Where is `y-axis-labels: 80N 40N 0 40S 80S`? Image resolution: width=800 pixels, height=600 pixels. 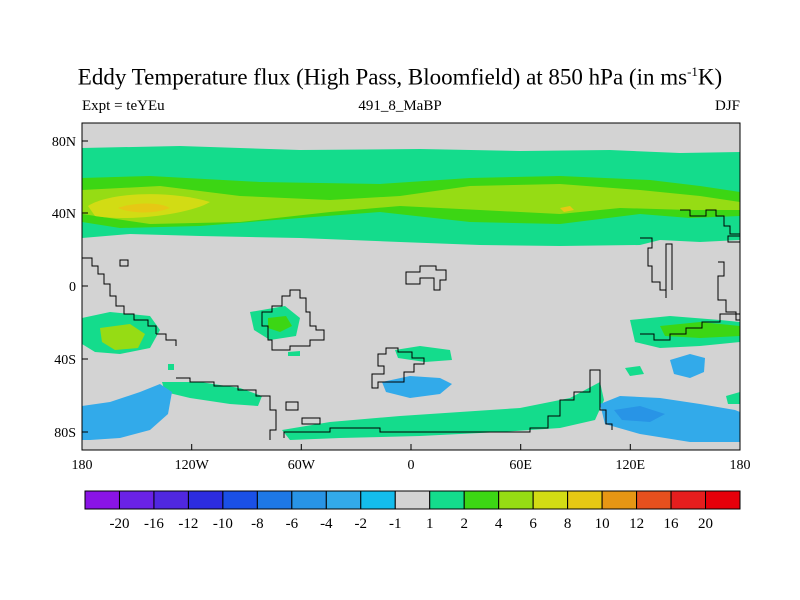
y-axis-labels: 80N 40N 0 40S 80S is located at coordinates (64, 288).